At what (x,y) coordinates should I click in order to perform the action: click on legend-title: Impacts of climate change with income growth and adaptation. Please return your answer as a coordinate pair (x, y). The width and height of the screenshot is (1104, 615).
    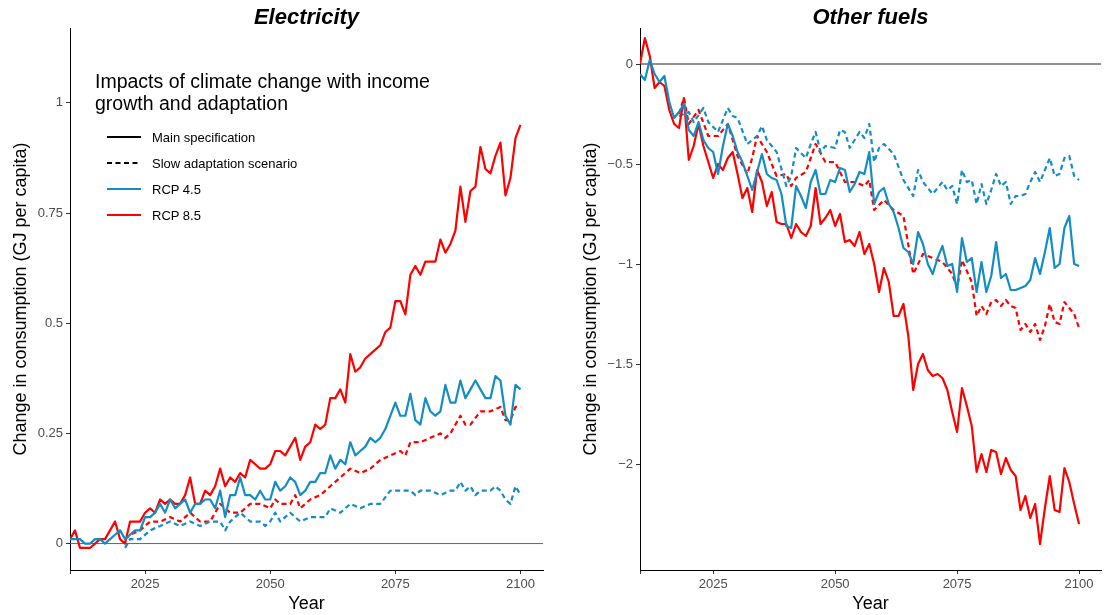
    Looking at the image, I should click on (263, 92).